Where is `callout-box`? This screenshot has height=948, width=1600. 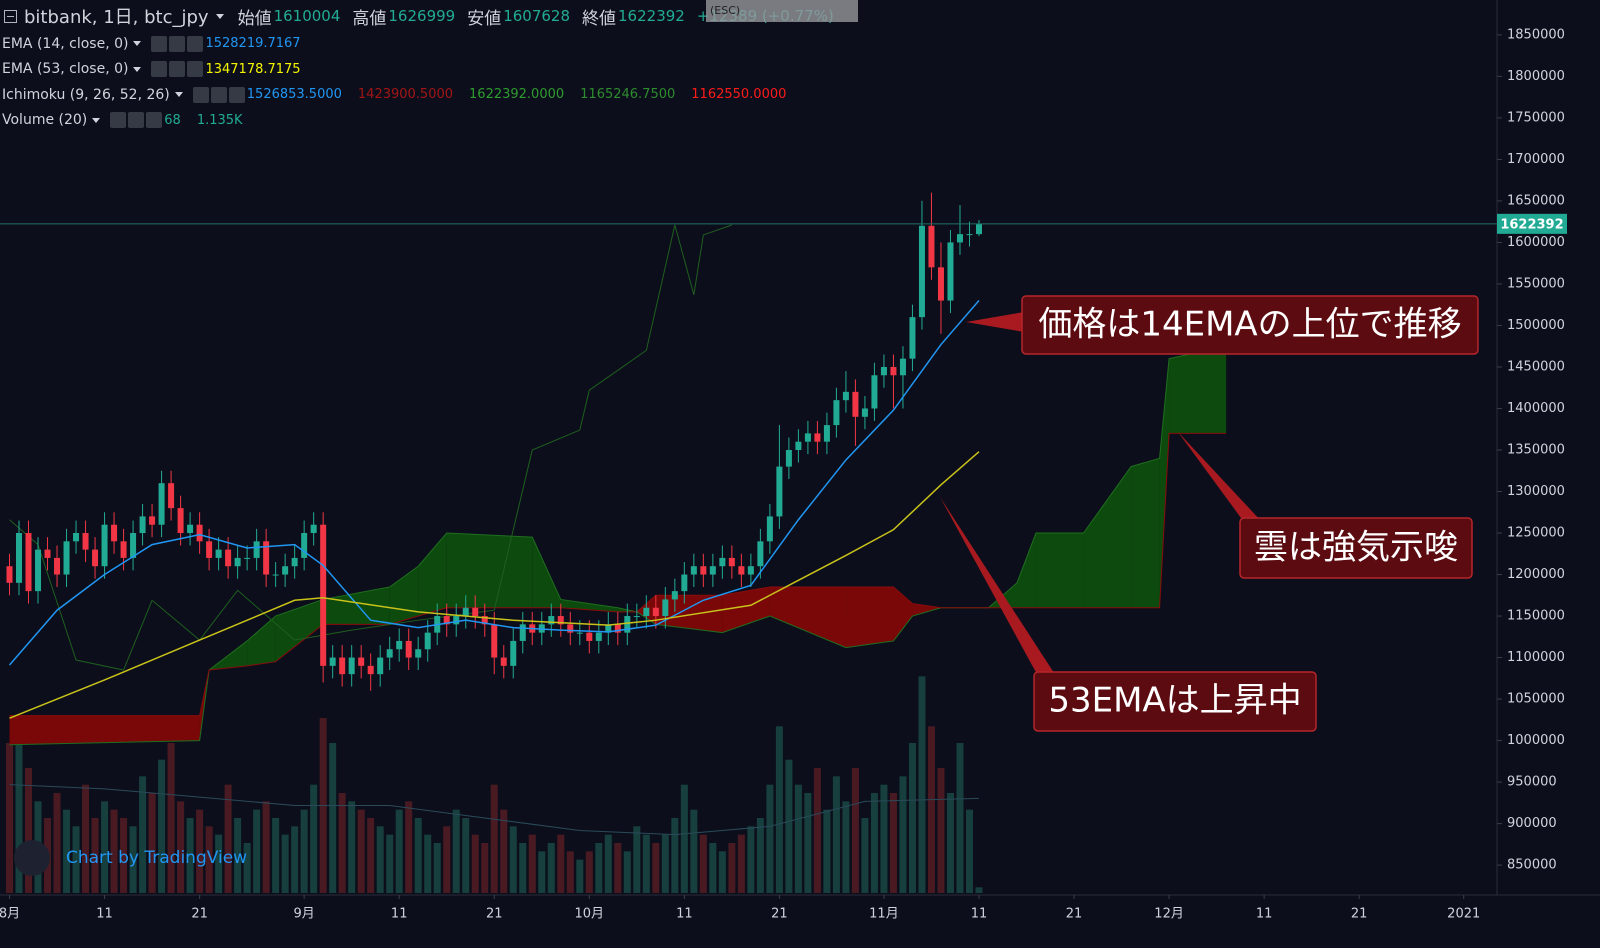
callout-box is located at coordinates (1356, 548).